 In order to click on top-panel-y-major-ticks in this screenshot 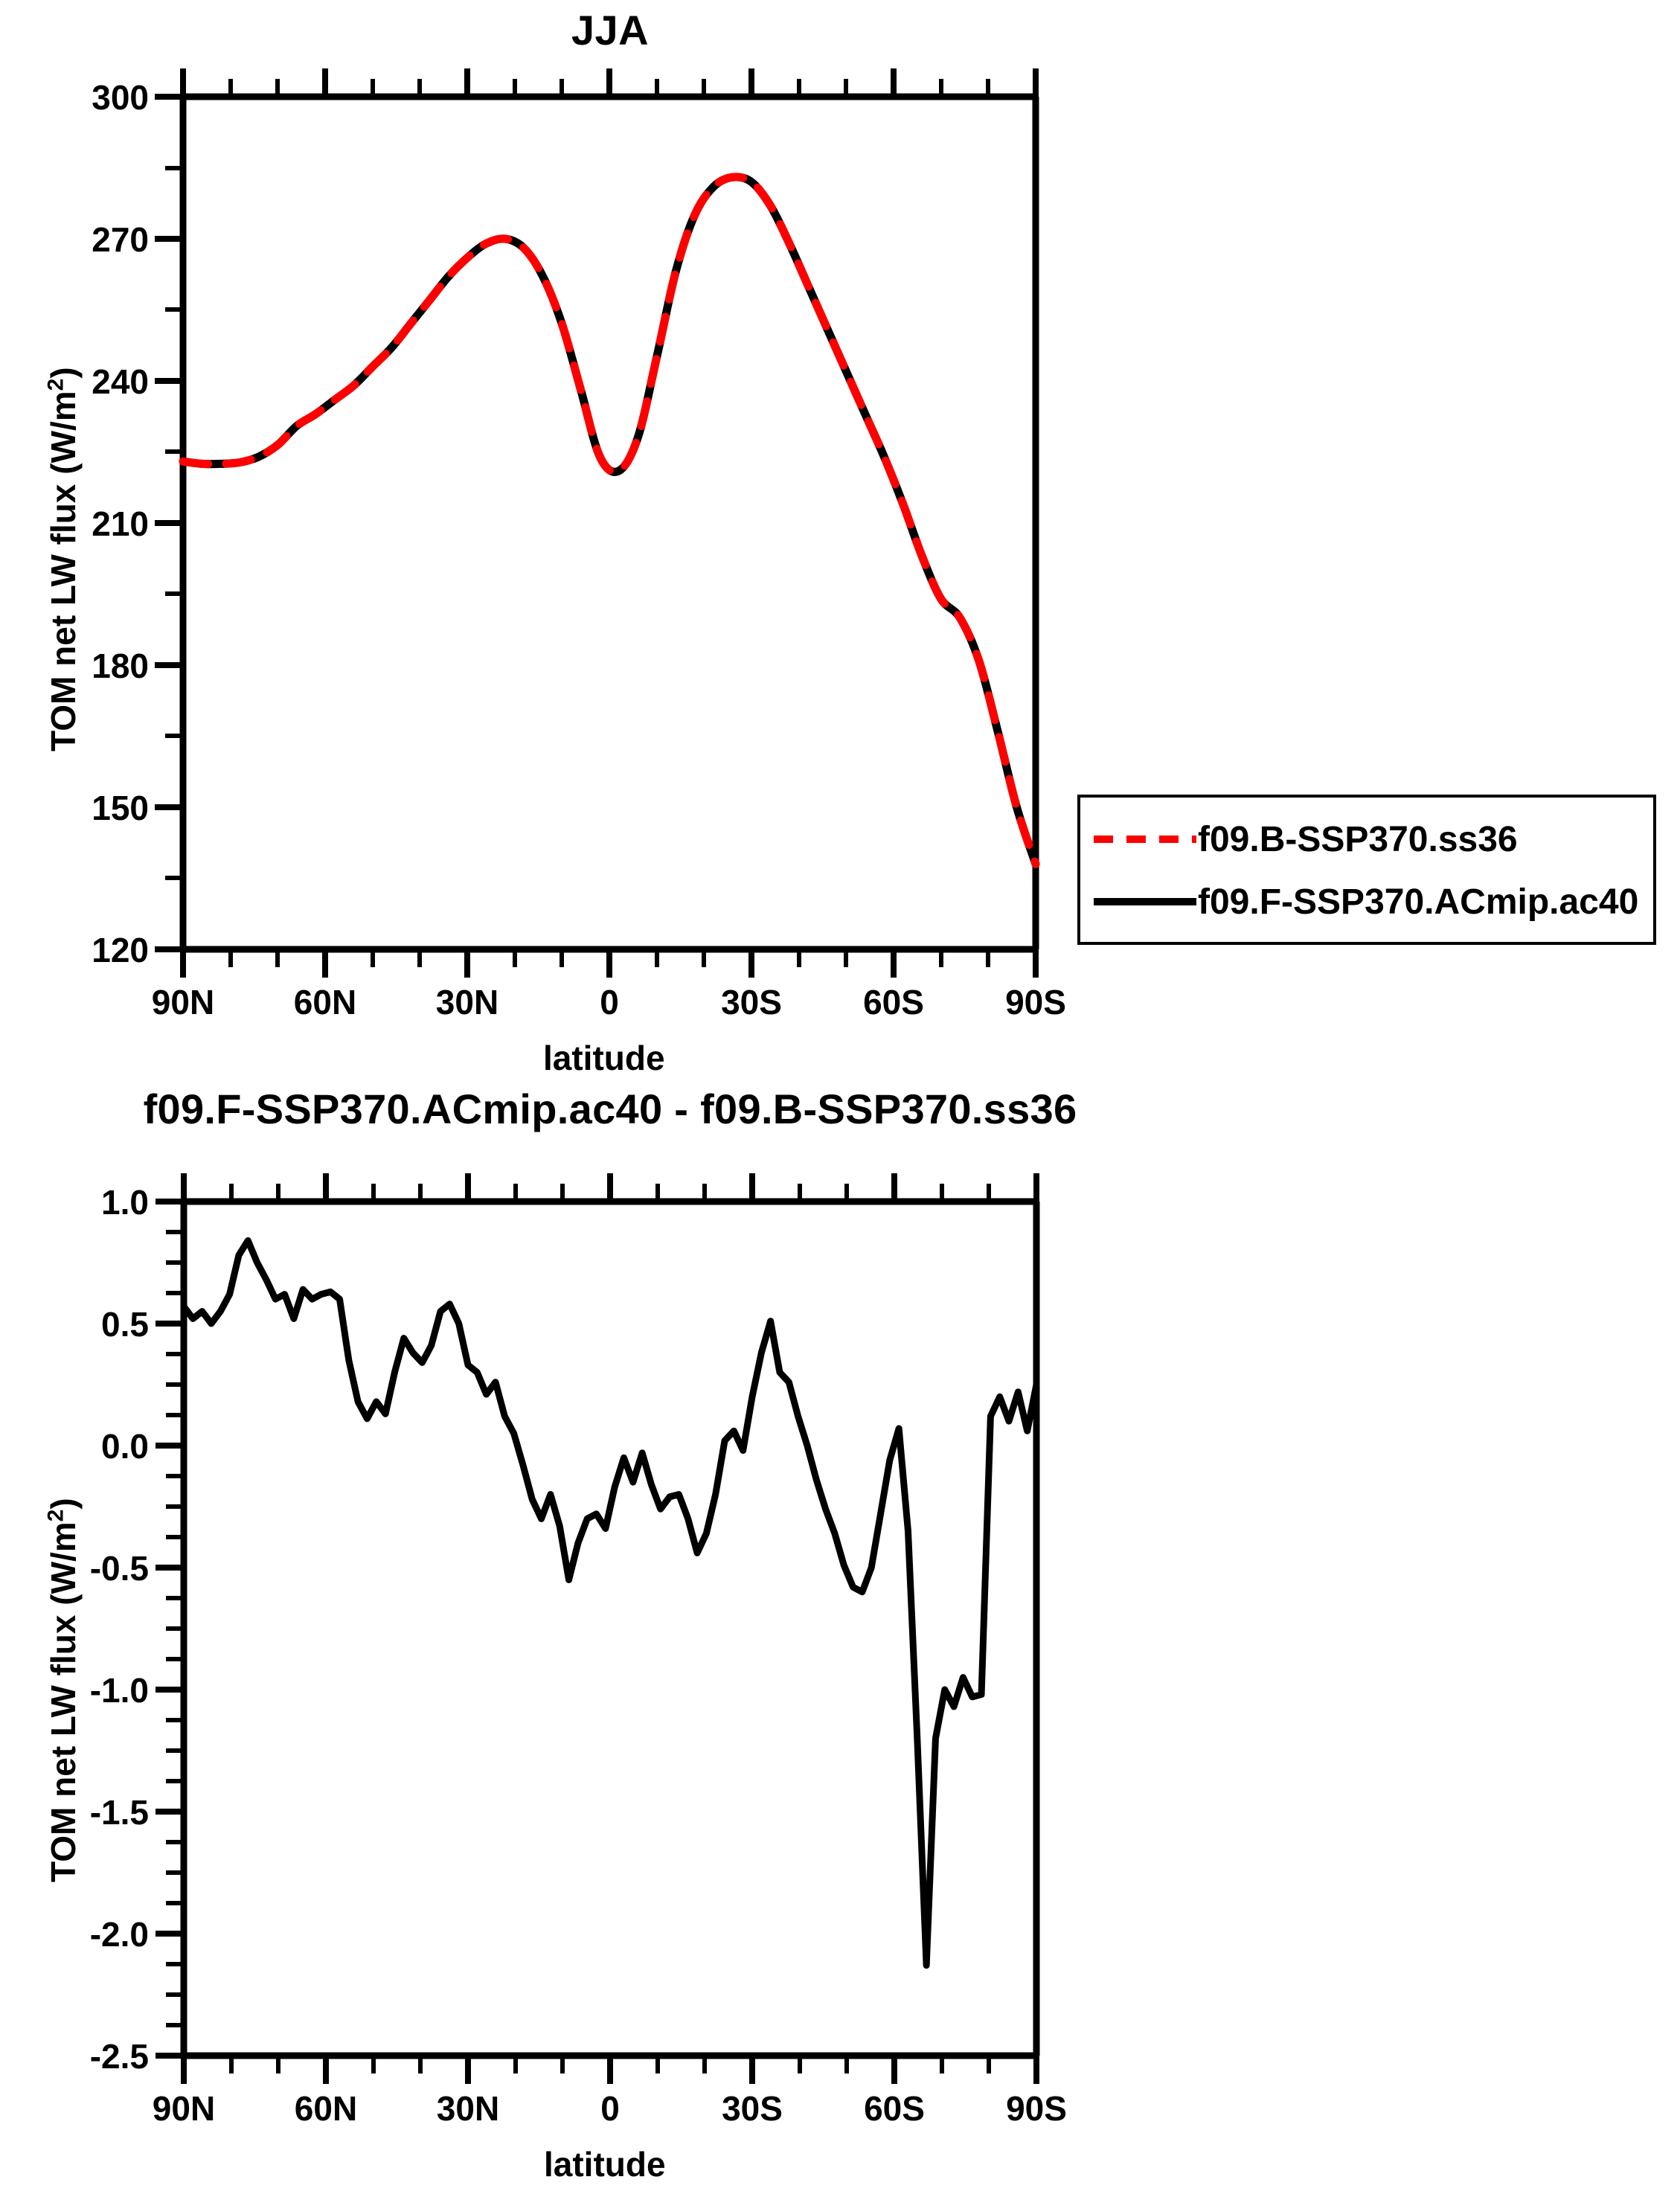, I will do `click(169, 523)`.